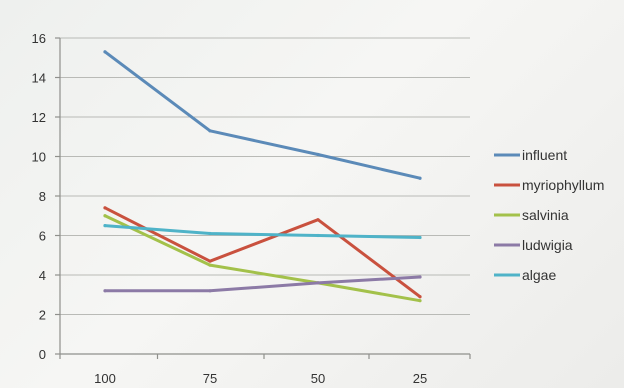 This screenshot has height=388, width=624. What do you see at coordinates (262, 284) in the screenshot?
I see `series-line-ludwigia` at bounding box center [262, 284].